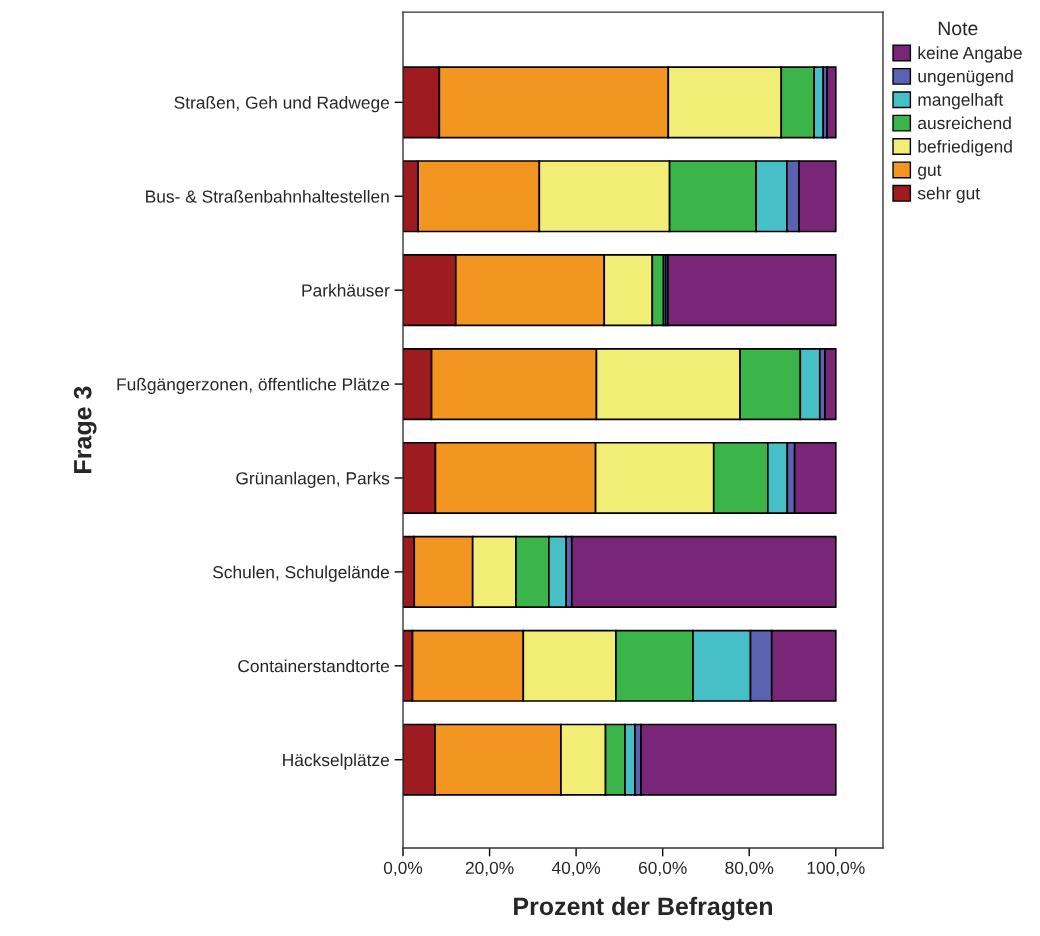  What do you see at coordinates (964, 123) in the screenshot?
I see `legend-label: ausreichend` at bounding box center [964, 123].